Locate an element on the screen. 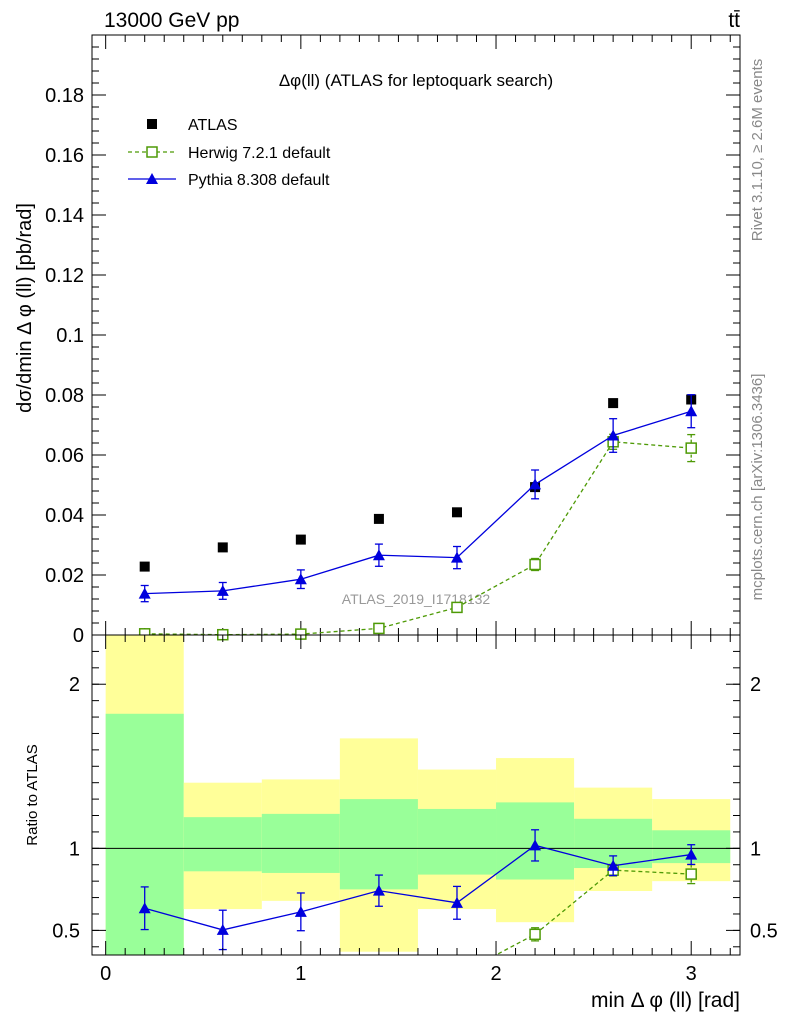 The width and height of the screenshot is (786, 1024). series-herwig is located at coordinates (417, 537).